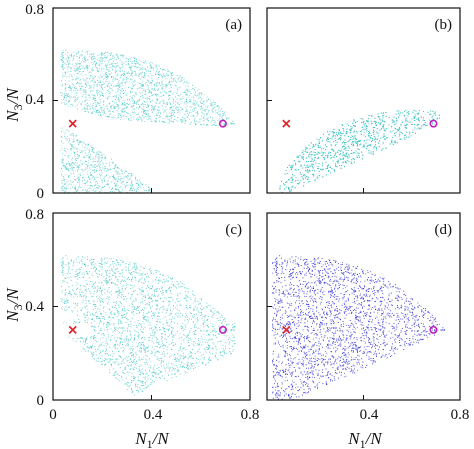 The width and height of the screenshot is (474, 449). I want to click on cross-marker, so click(72, 123).